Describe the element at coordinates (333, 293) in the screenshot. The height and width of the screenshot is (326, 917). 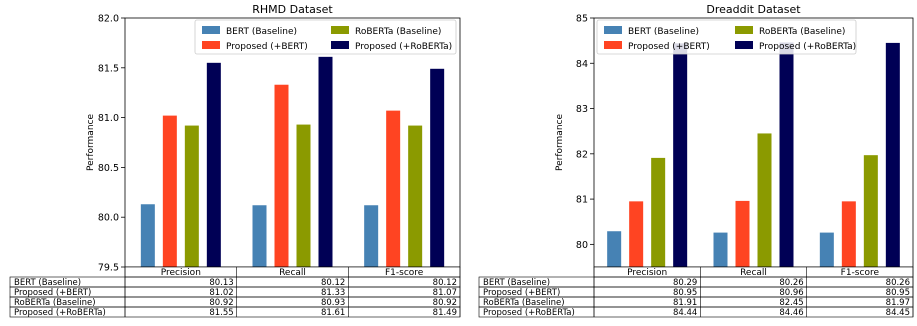
I see `table-cell-value: 81.33` at that location.